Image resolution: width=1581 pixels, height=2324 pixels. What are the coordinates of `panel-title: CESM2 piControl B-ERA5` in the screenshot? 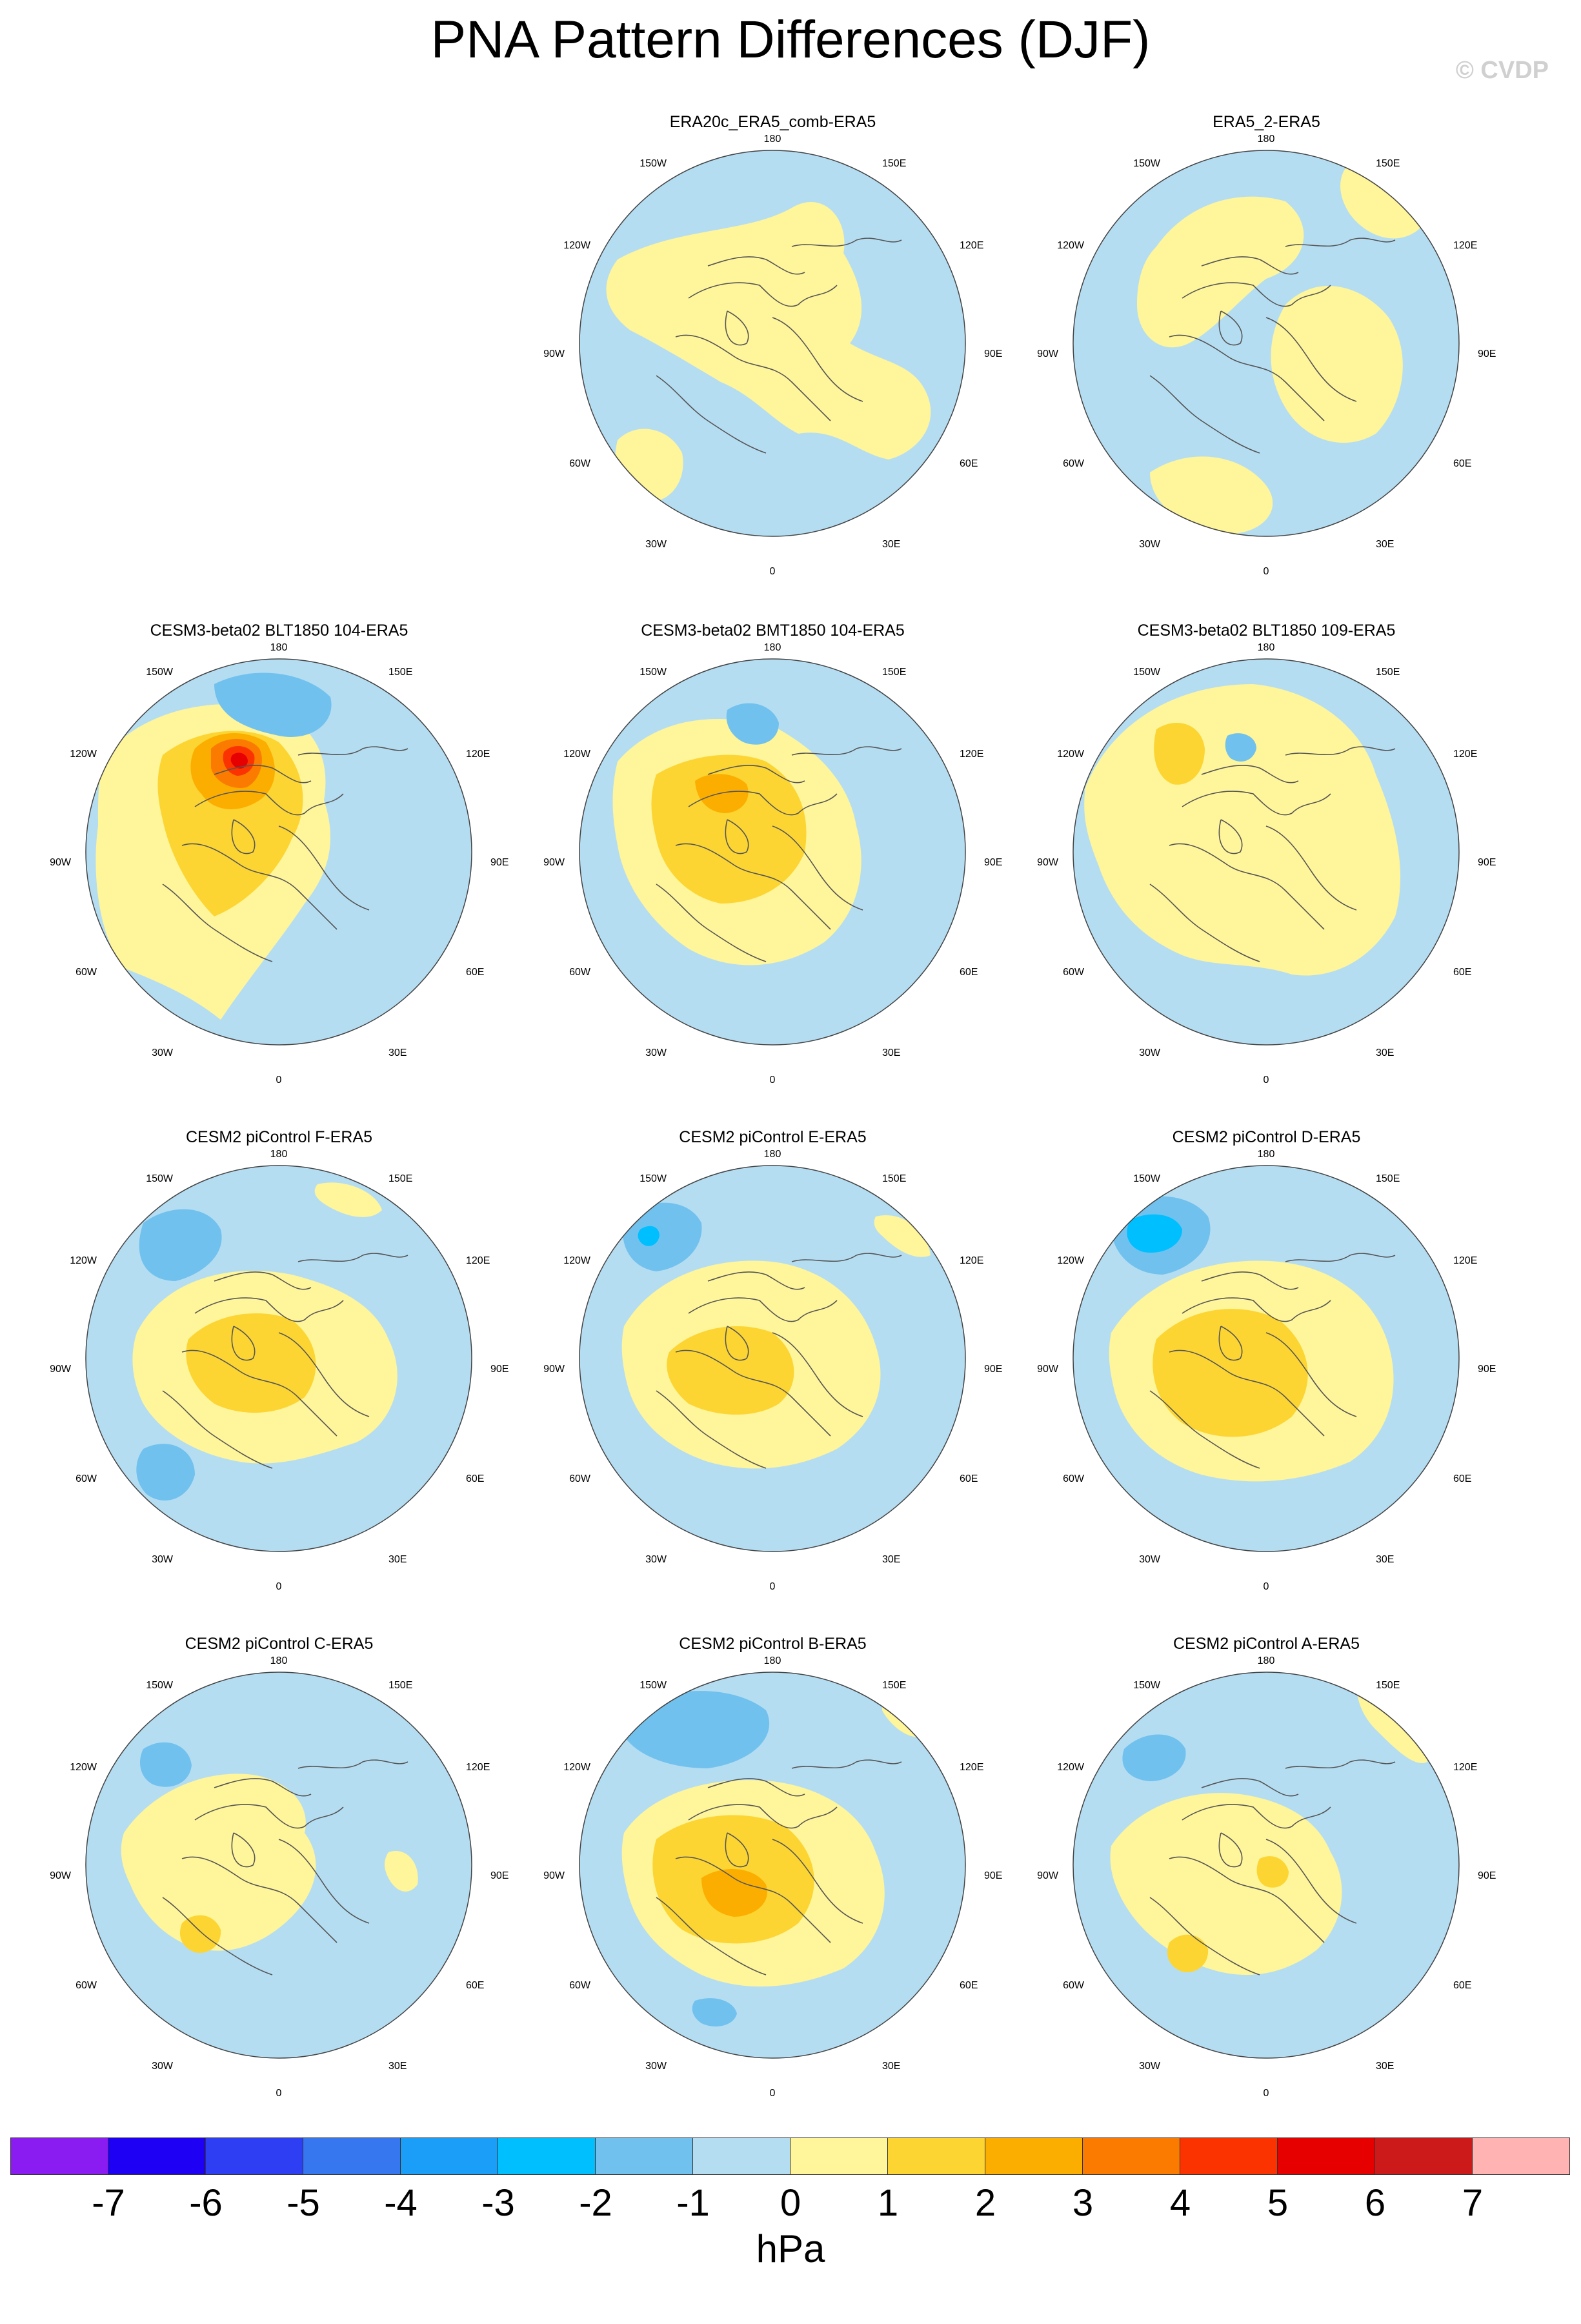 It's located at (773, 1644).